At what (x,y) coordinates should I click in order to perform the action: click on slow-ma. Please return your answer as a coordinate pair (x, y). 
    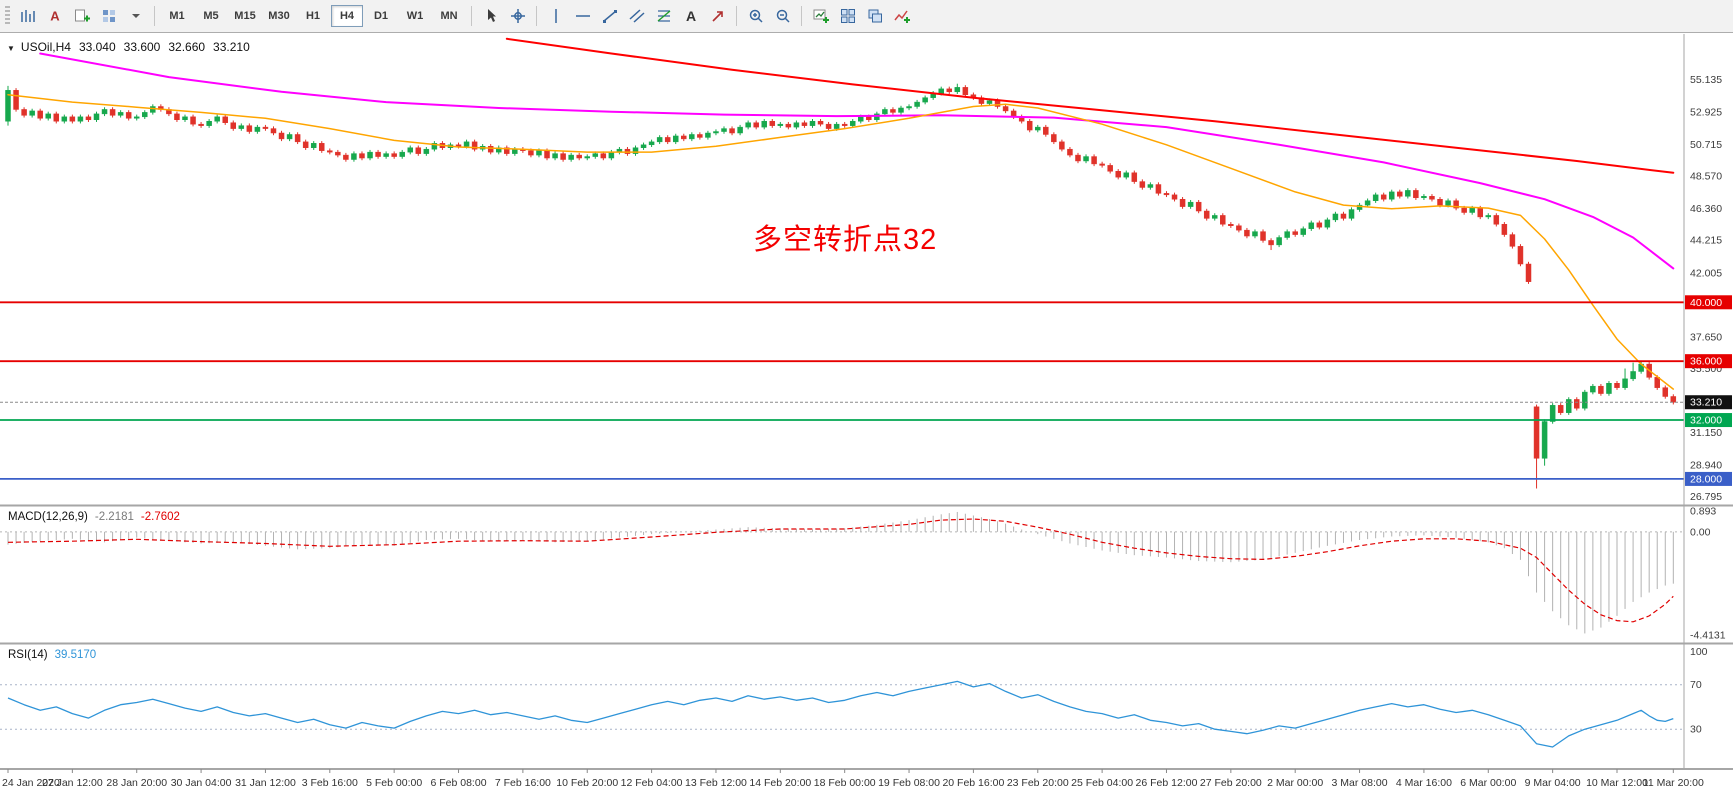
    Looking at the image, I should click on (1090, 105).